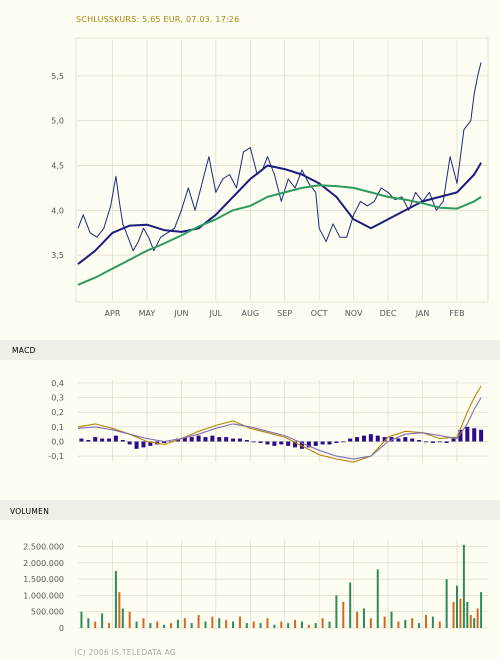 This screenshot has width=500, height=660. Describe the element at coordinates (57, 427) in the screenshot. I see `macd-y-tick-label: 0,1` at that location.